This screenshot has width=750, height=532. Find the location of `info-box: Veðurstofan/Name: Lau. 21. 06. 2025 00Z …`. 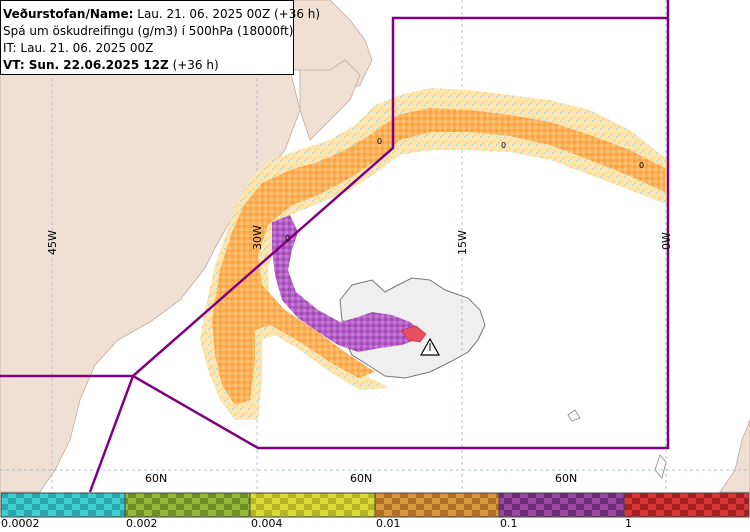

info-box: Veðurstofan/Name: Lau. 21. 06. 2025 00Z … is located at coordinates (160, 37).